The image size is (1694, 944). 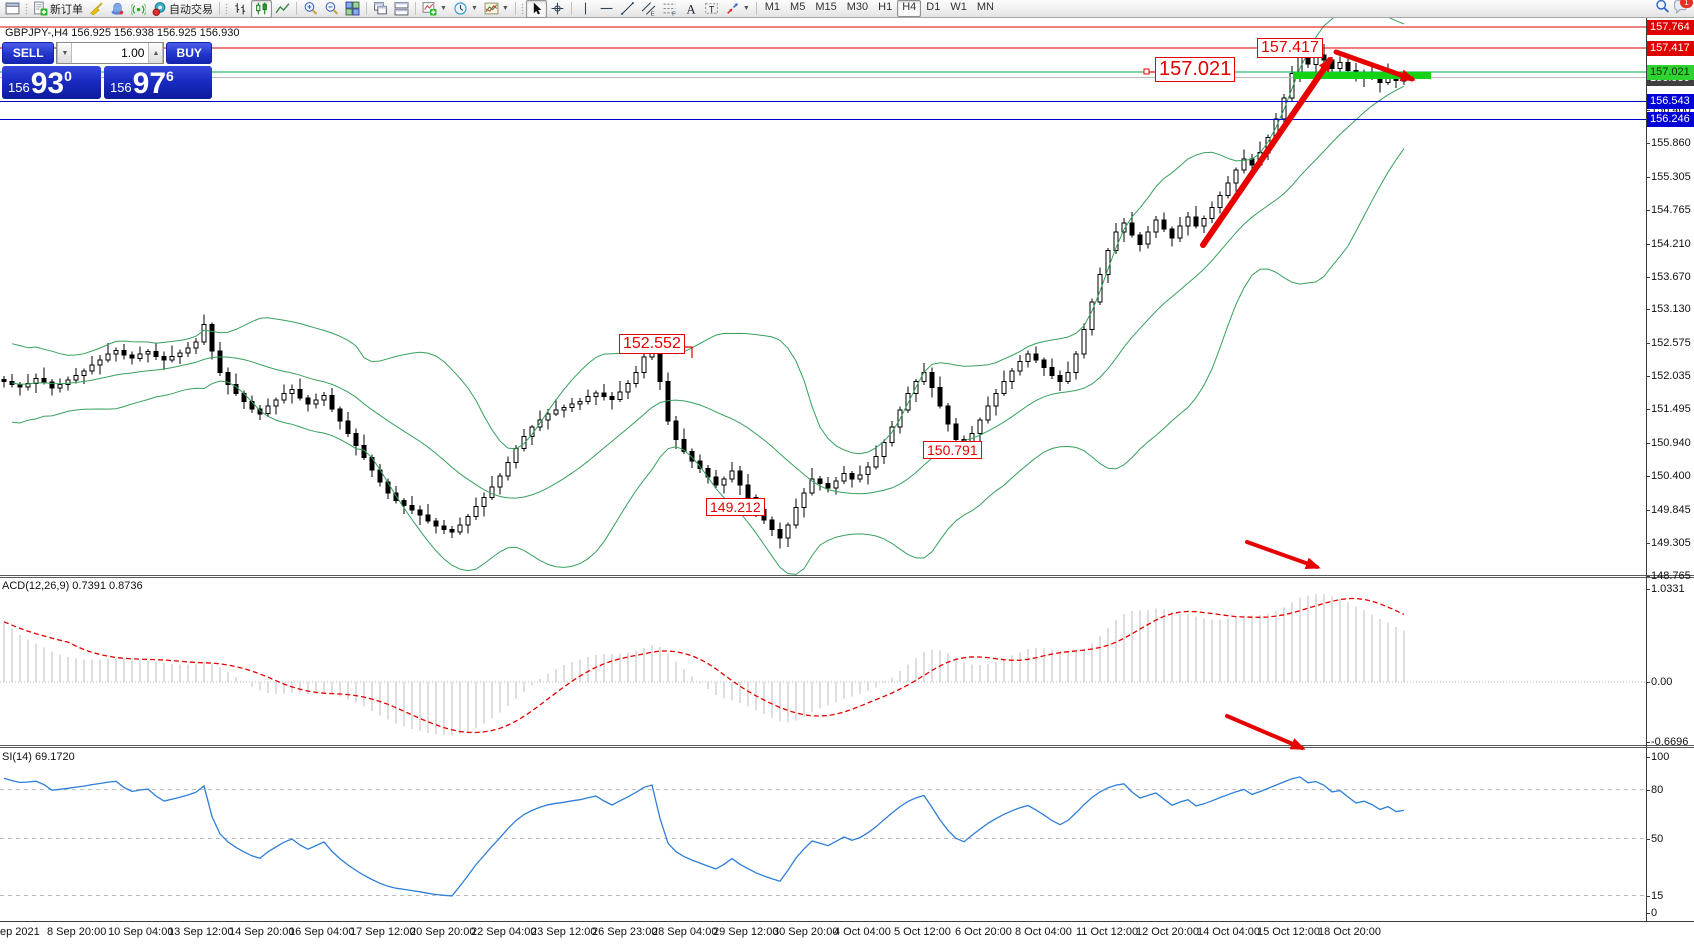 I want to click on signal-button, so click(x=138, y=9).